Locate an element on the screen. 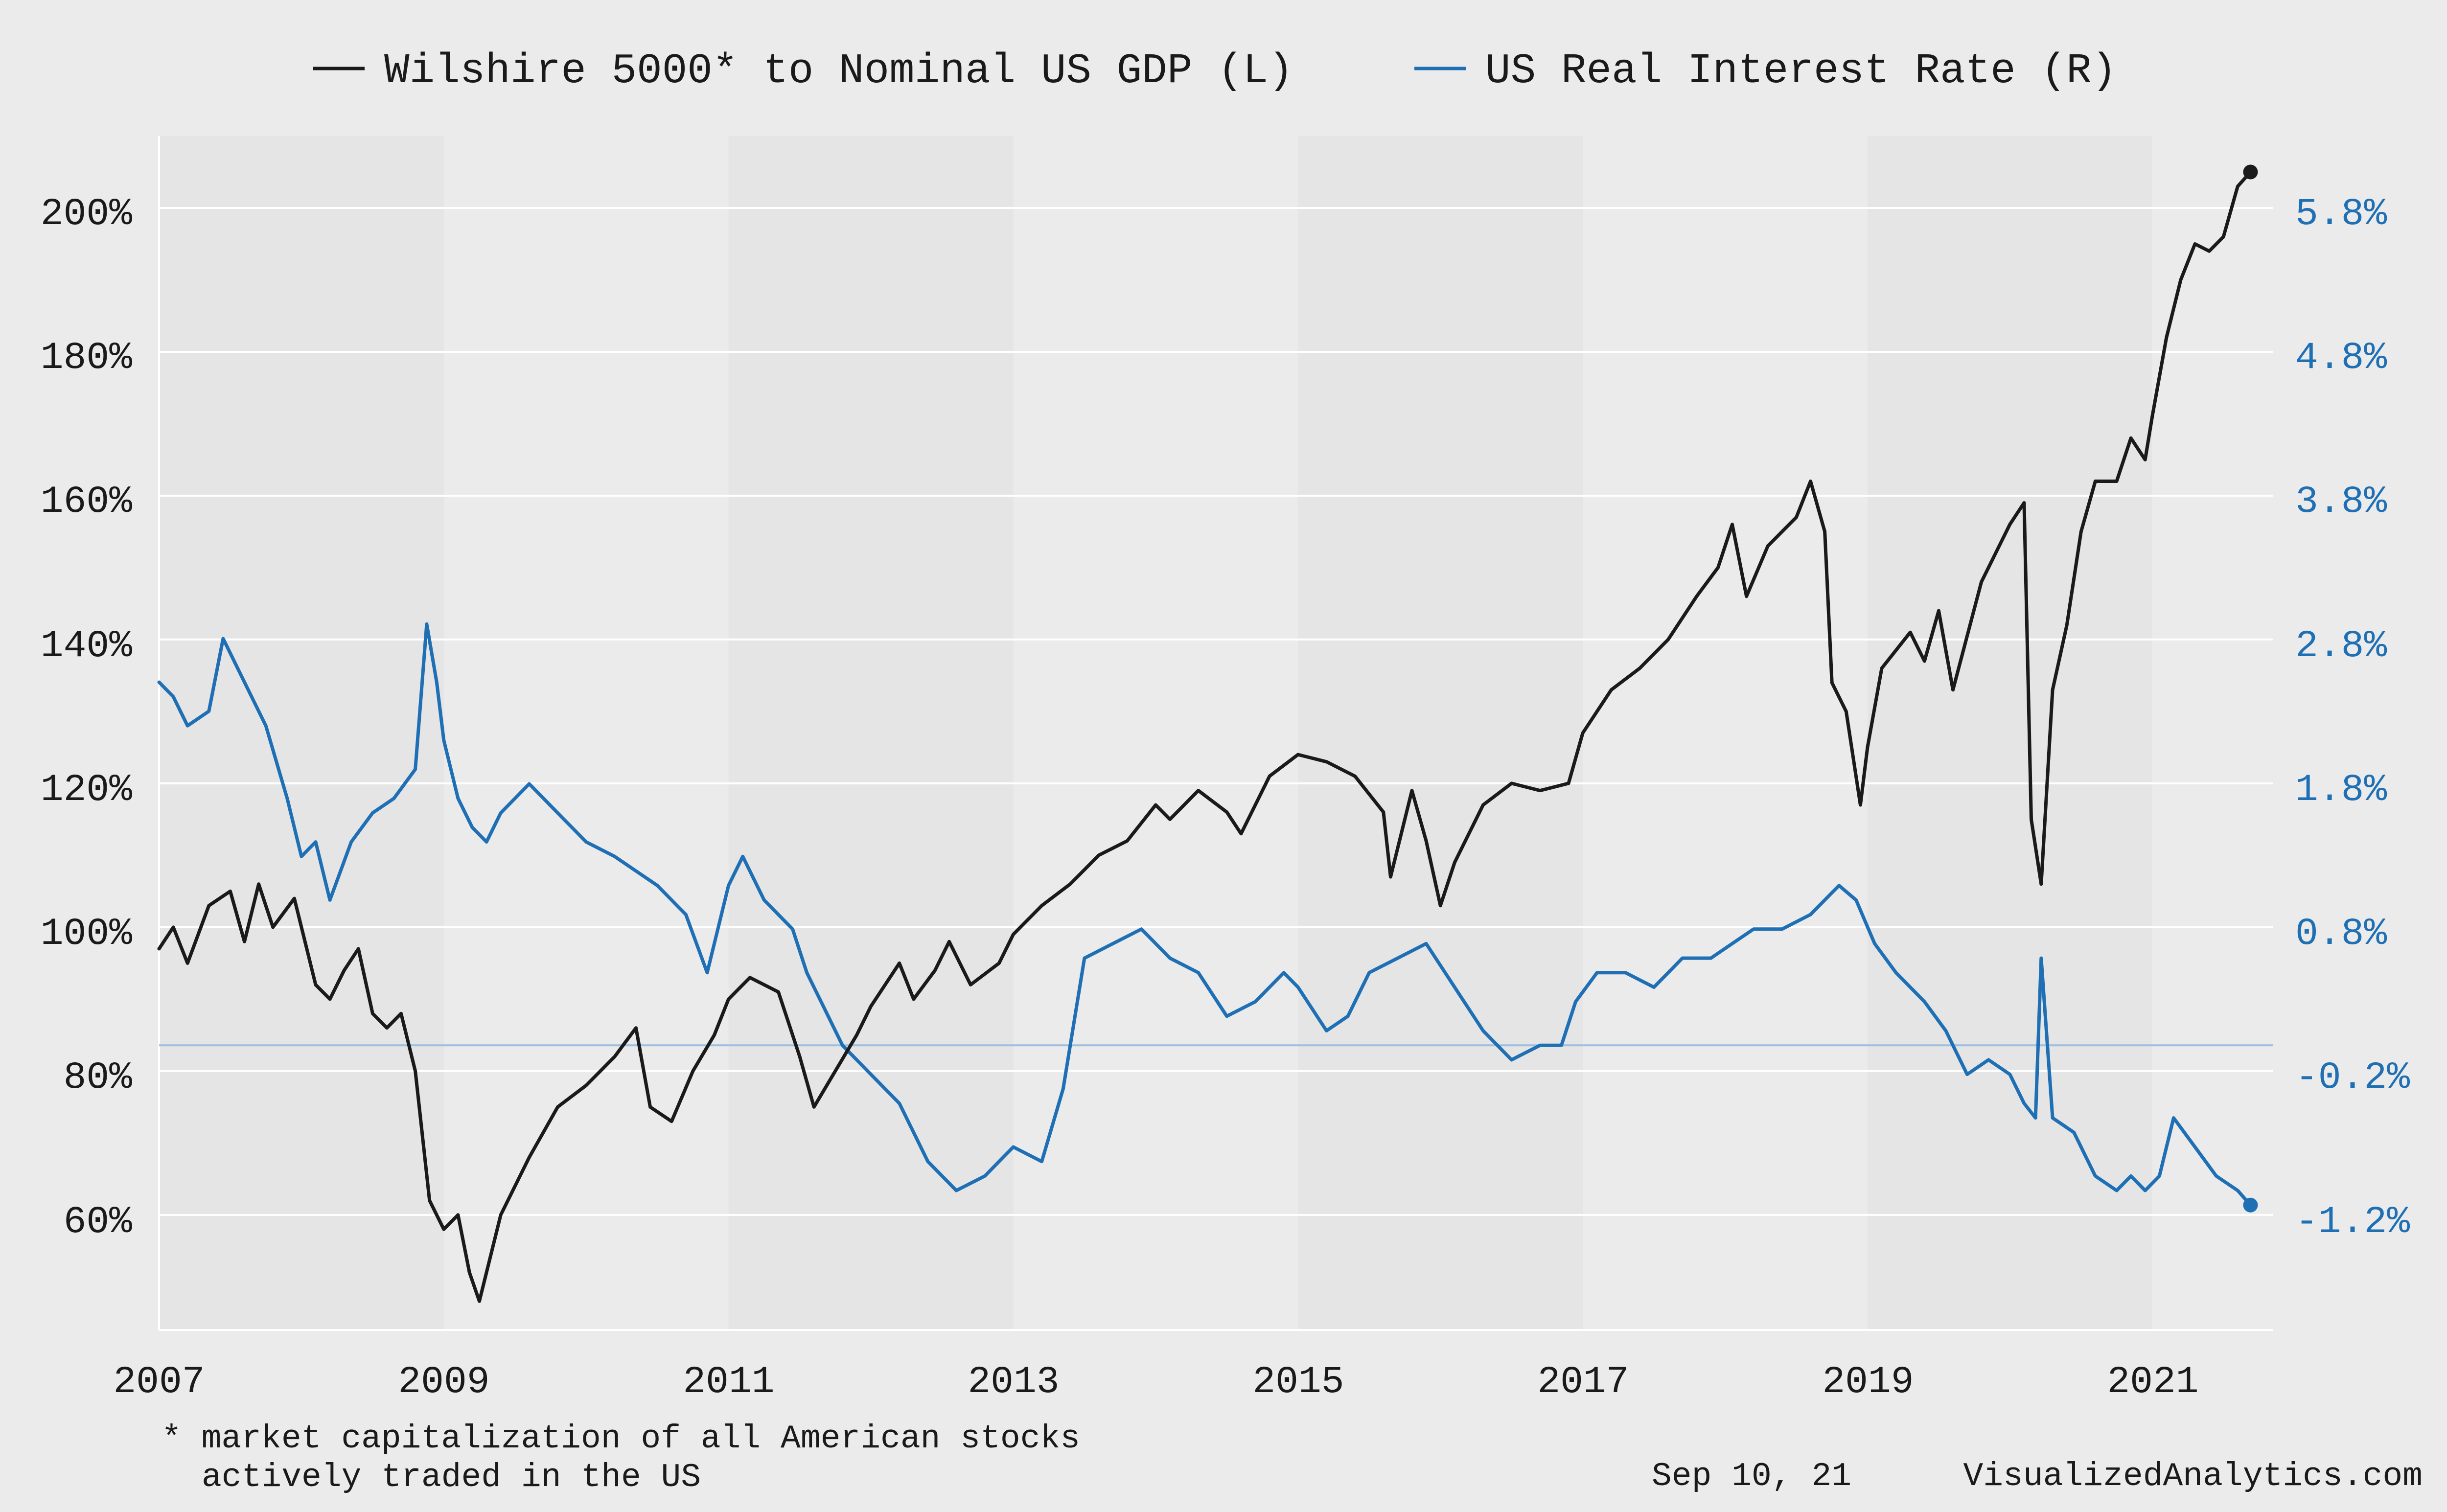 The width and height of the screenshot is (2447, 1512). x-tick: 2009 is located at coordinates (443, 1382).